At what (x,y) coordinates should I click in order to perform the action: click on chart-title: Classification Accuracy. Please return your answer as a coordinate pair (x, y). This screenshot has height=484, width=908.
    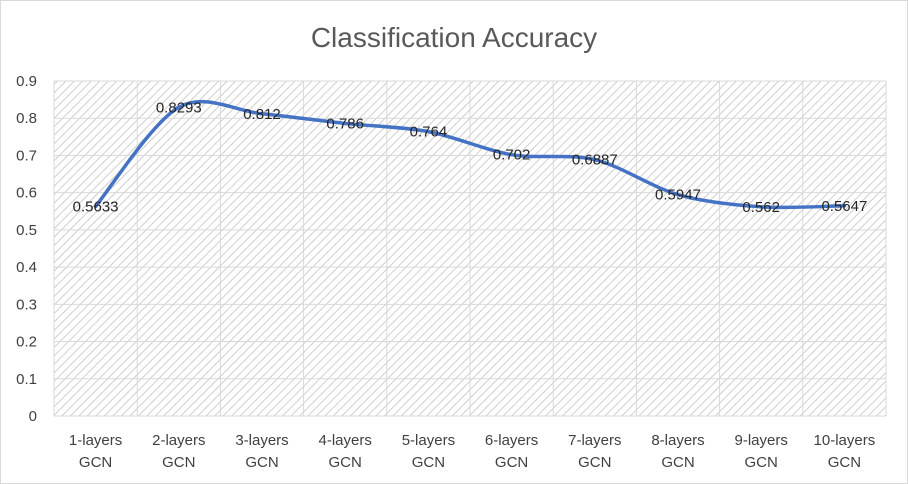
    Looking at the image, I should click on (454, 37).